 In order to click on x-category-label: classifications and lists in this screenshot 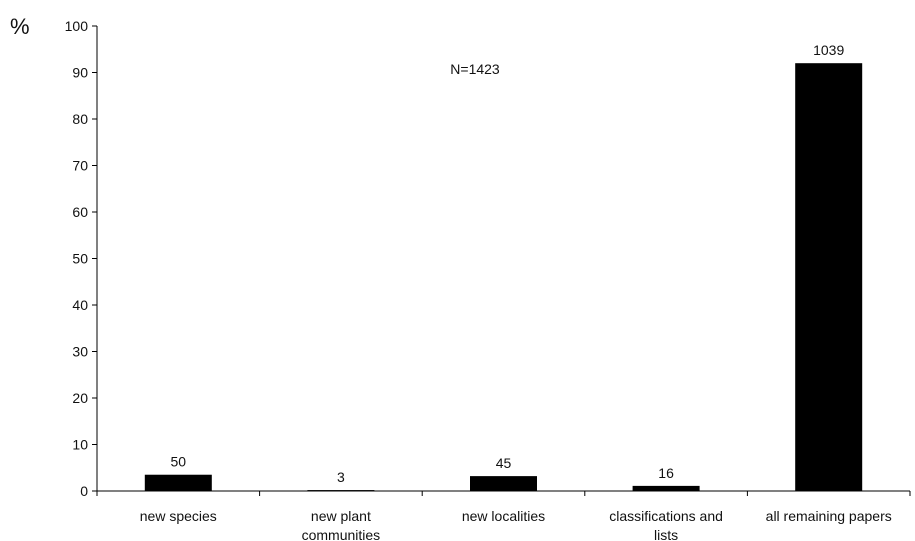, I will do `click(666, 524)`.